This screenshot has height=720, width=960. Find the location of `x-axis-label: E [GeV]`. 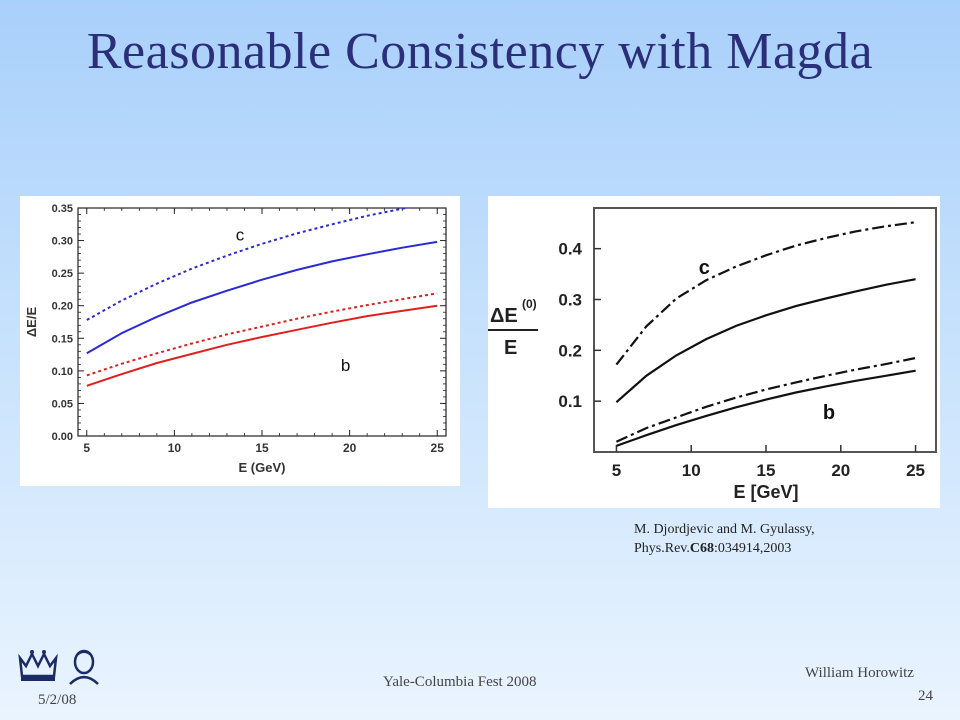

x-axis-label: E [GeV] is located at coordinates (765, 492).